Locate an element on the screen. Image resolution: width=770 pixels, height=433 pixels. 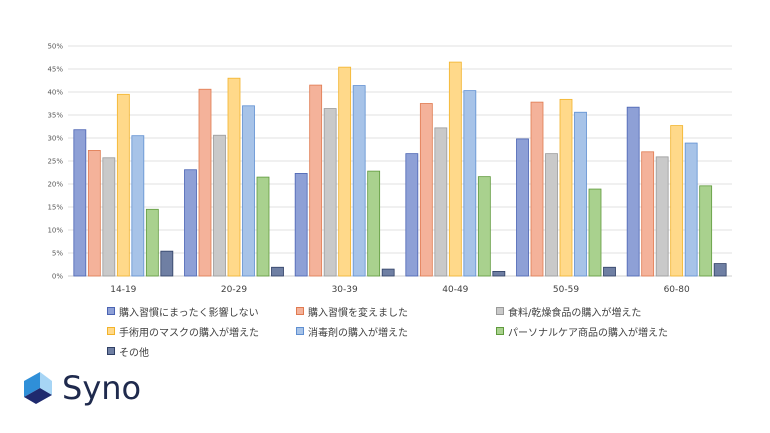
y-tick-label: 35% is located at coordinates (55, 116).